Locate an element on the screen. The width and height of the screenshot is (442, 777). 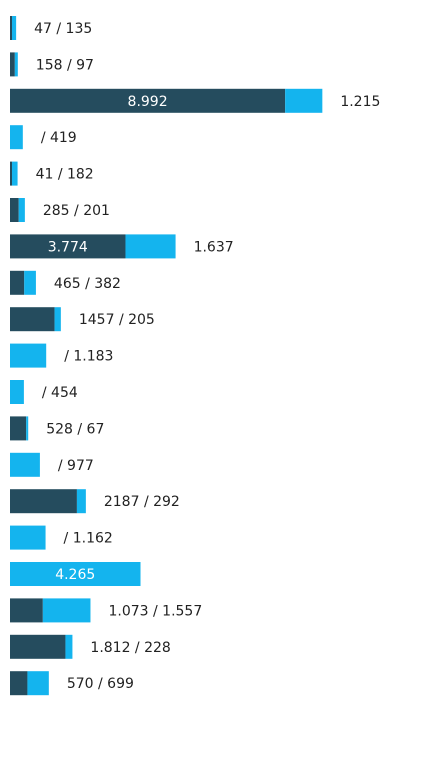
bar-value-label: 2187 / 292 is located at coordinates (142, 502).